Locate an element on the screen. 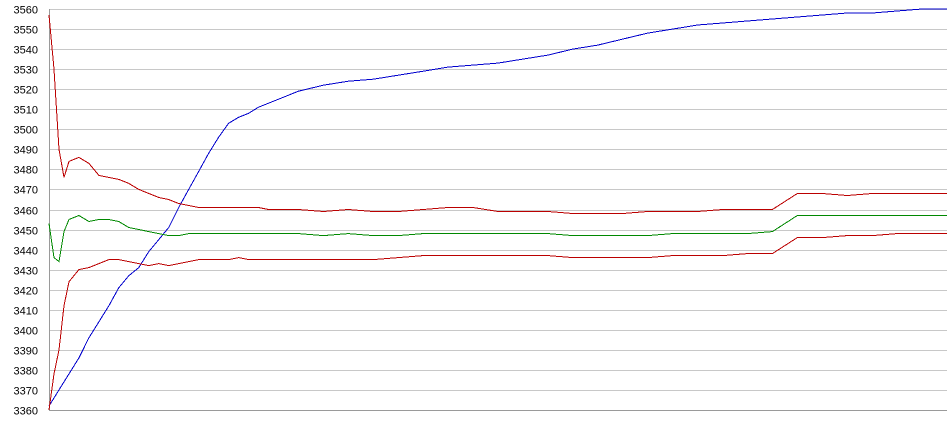  y-tick-label: 3480 is located at coordinates (26, 171).